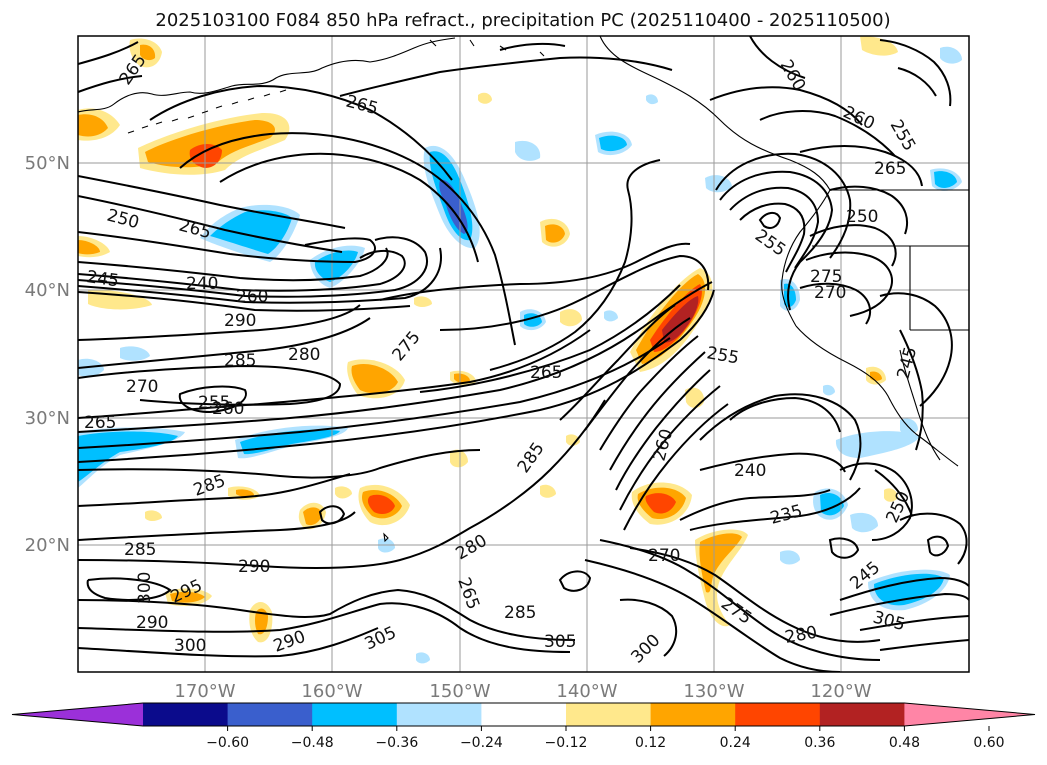 The width and height of the screenshot is (1047, 765). What do you see at coordinates (331, 691) in the screenshot?
I see `lon-label: 160°W` at bounding box center [331, 691].